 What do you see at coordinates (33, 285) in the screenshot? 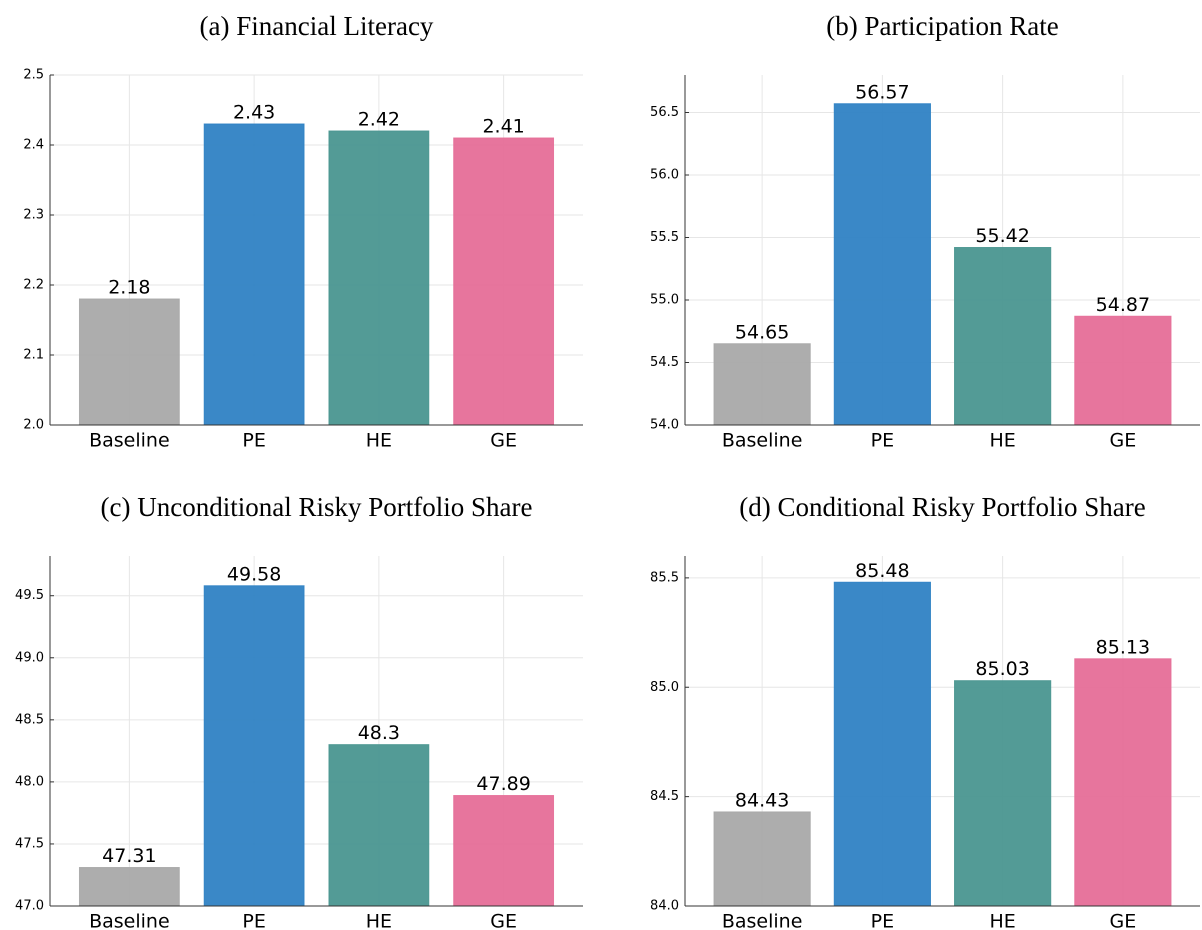
I see `y-tick-label: 2.2` at bounding box center [33, 285].